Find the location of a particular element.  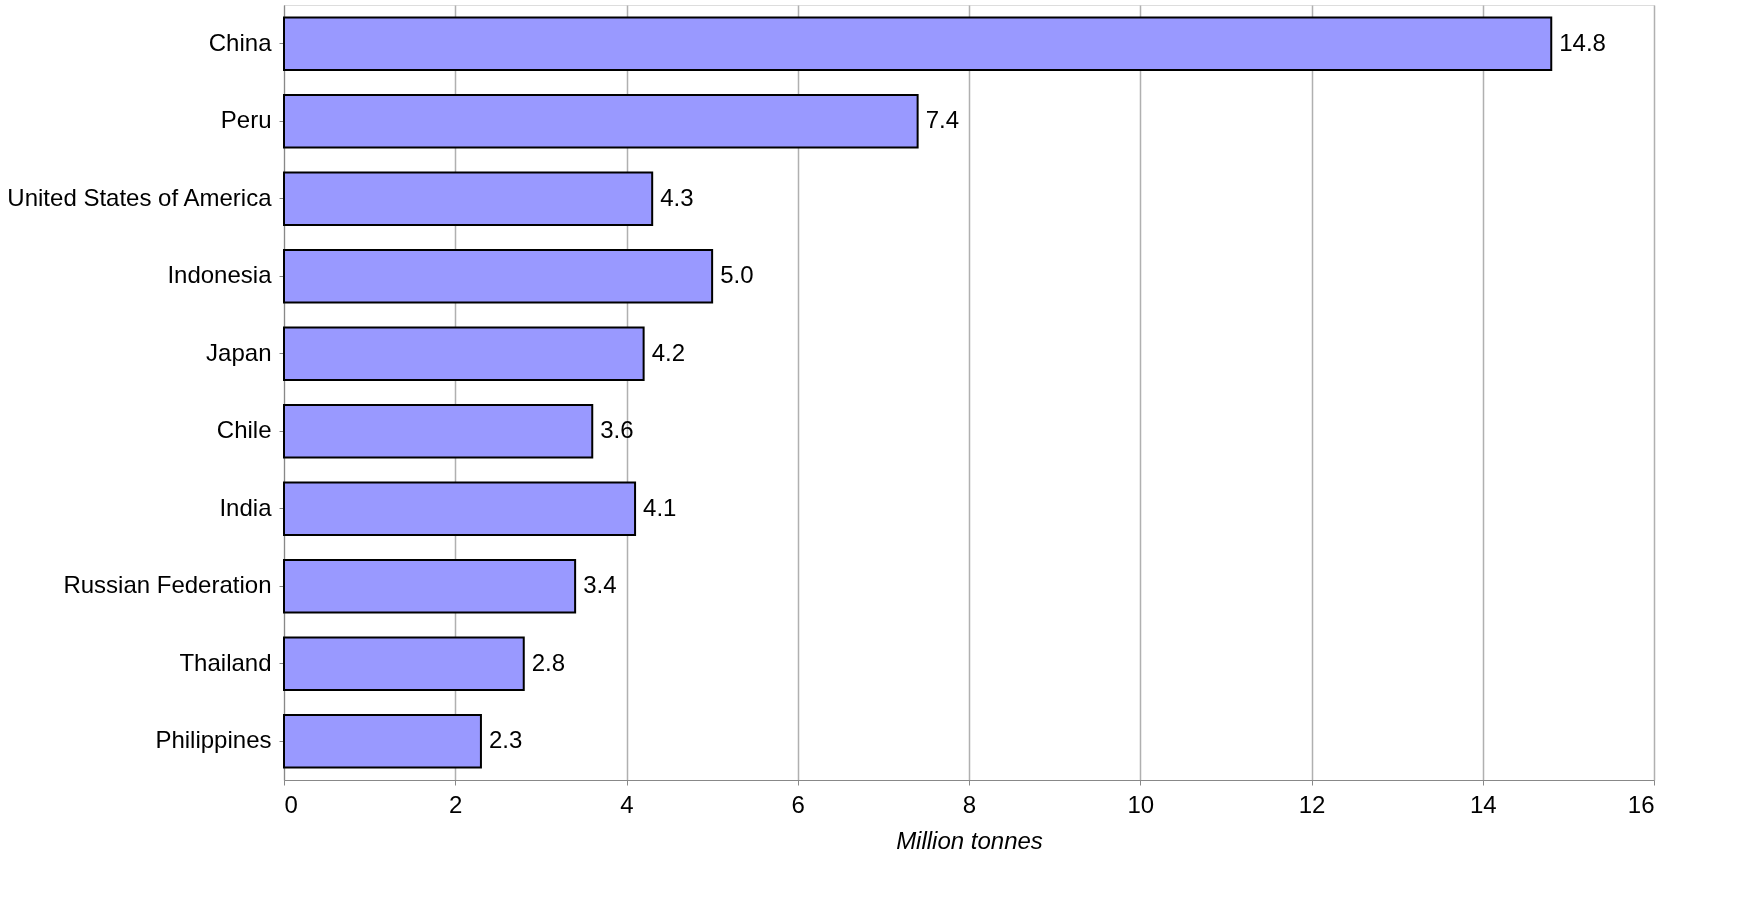

y-tick-label: Russian Federation is located at coordinates (167, 585).